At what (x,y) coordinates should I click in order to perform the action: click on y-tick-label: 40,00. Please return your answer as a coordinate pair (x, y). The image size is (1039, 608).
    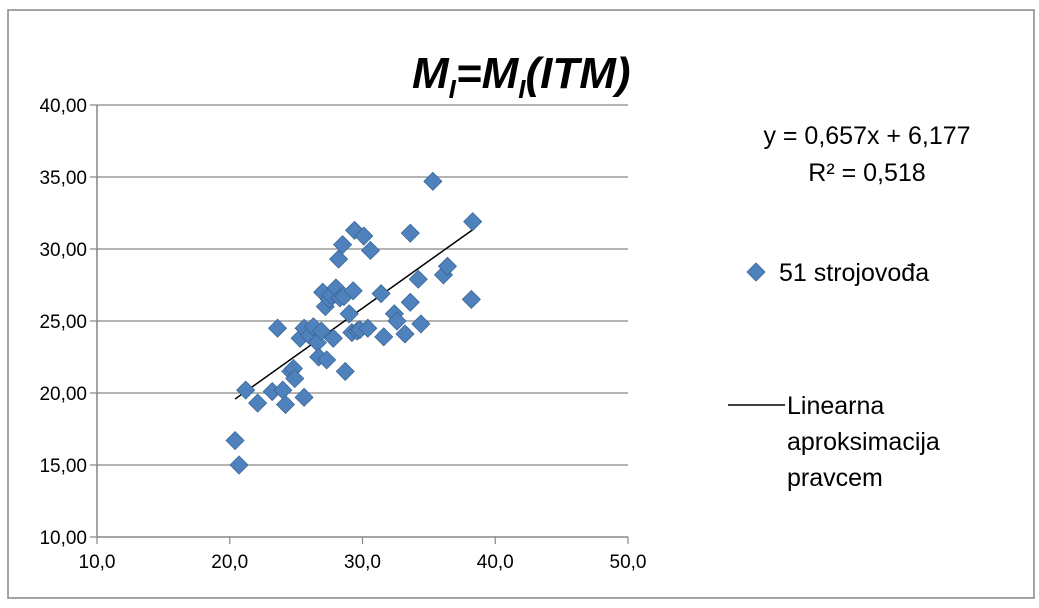
    Looking at the image, I should click on (63, 106).